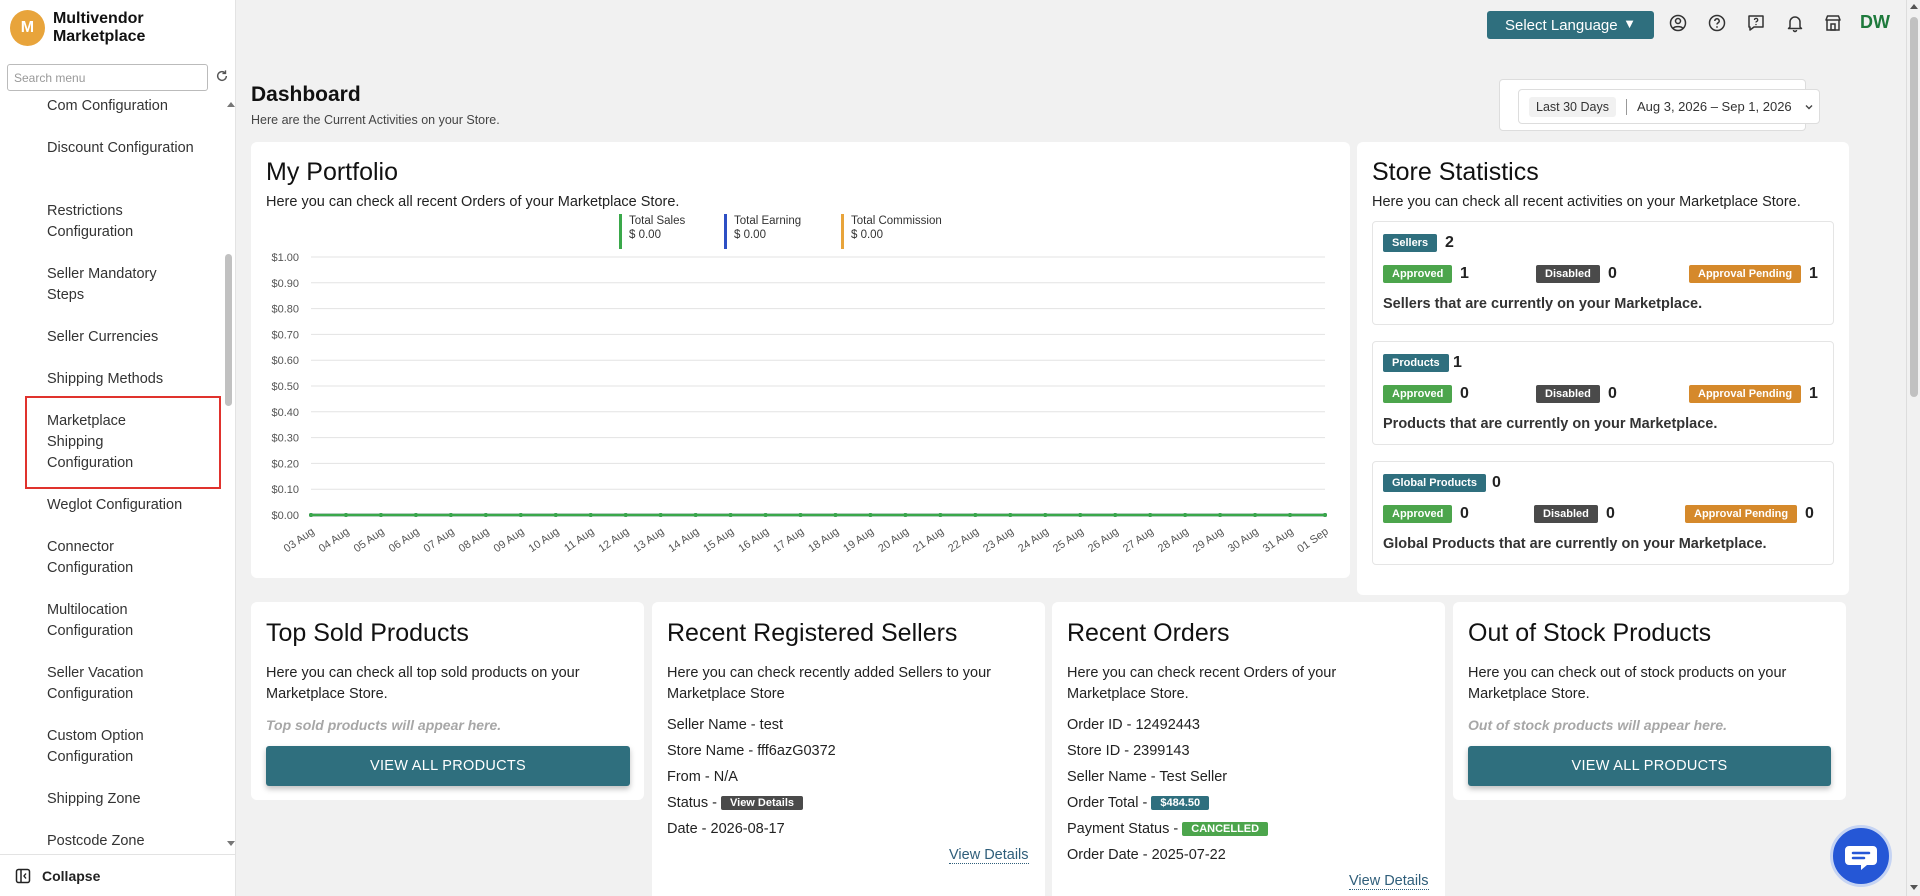 This screenshot has width=1920, height=896. I want to click on sidebar-item-highlight, so click(123, 442).